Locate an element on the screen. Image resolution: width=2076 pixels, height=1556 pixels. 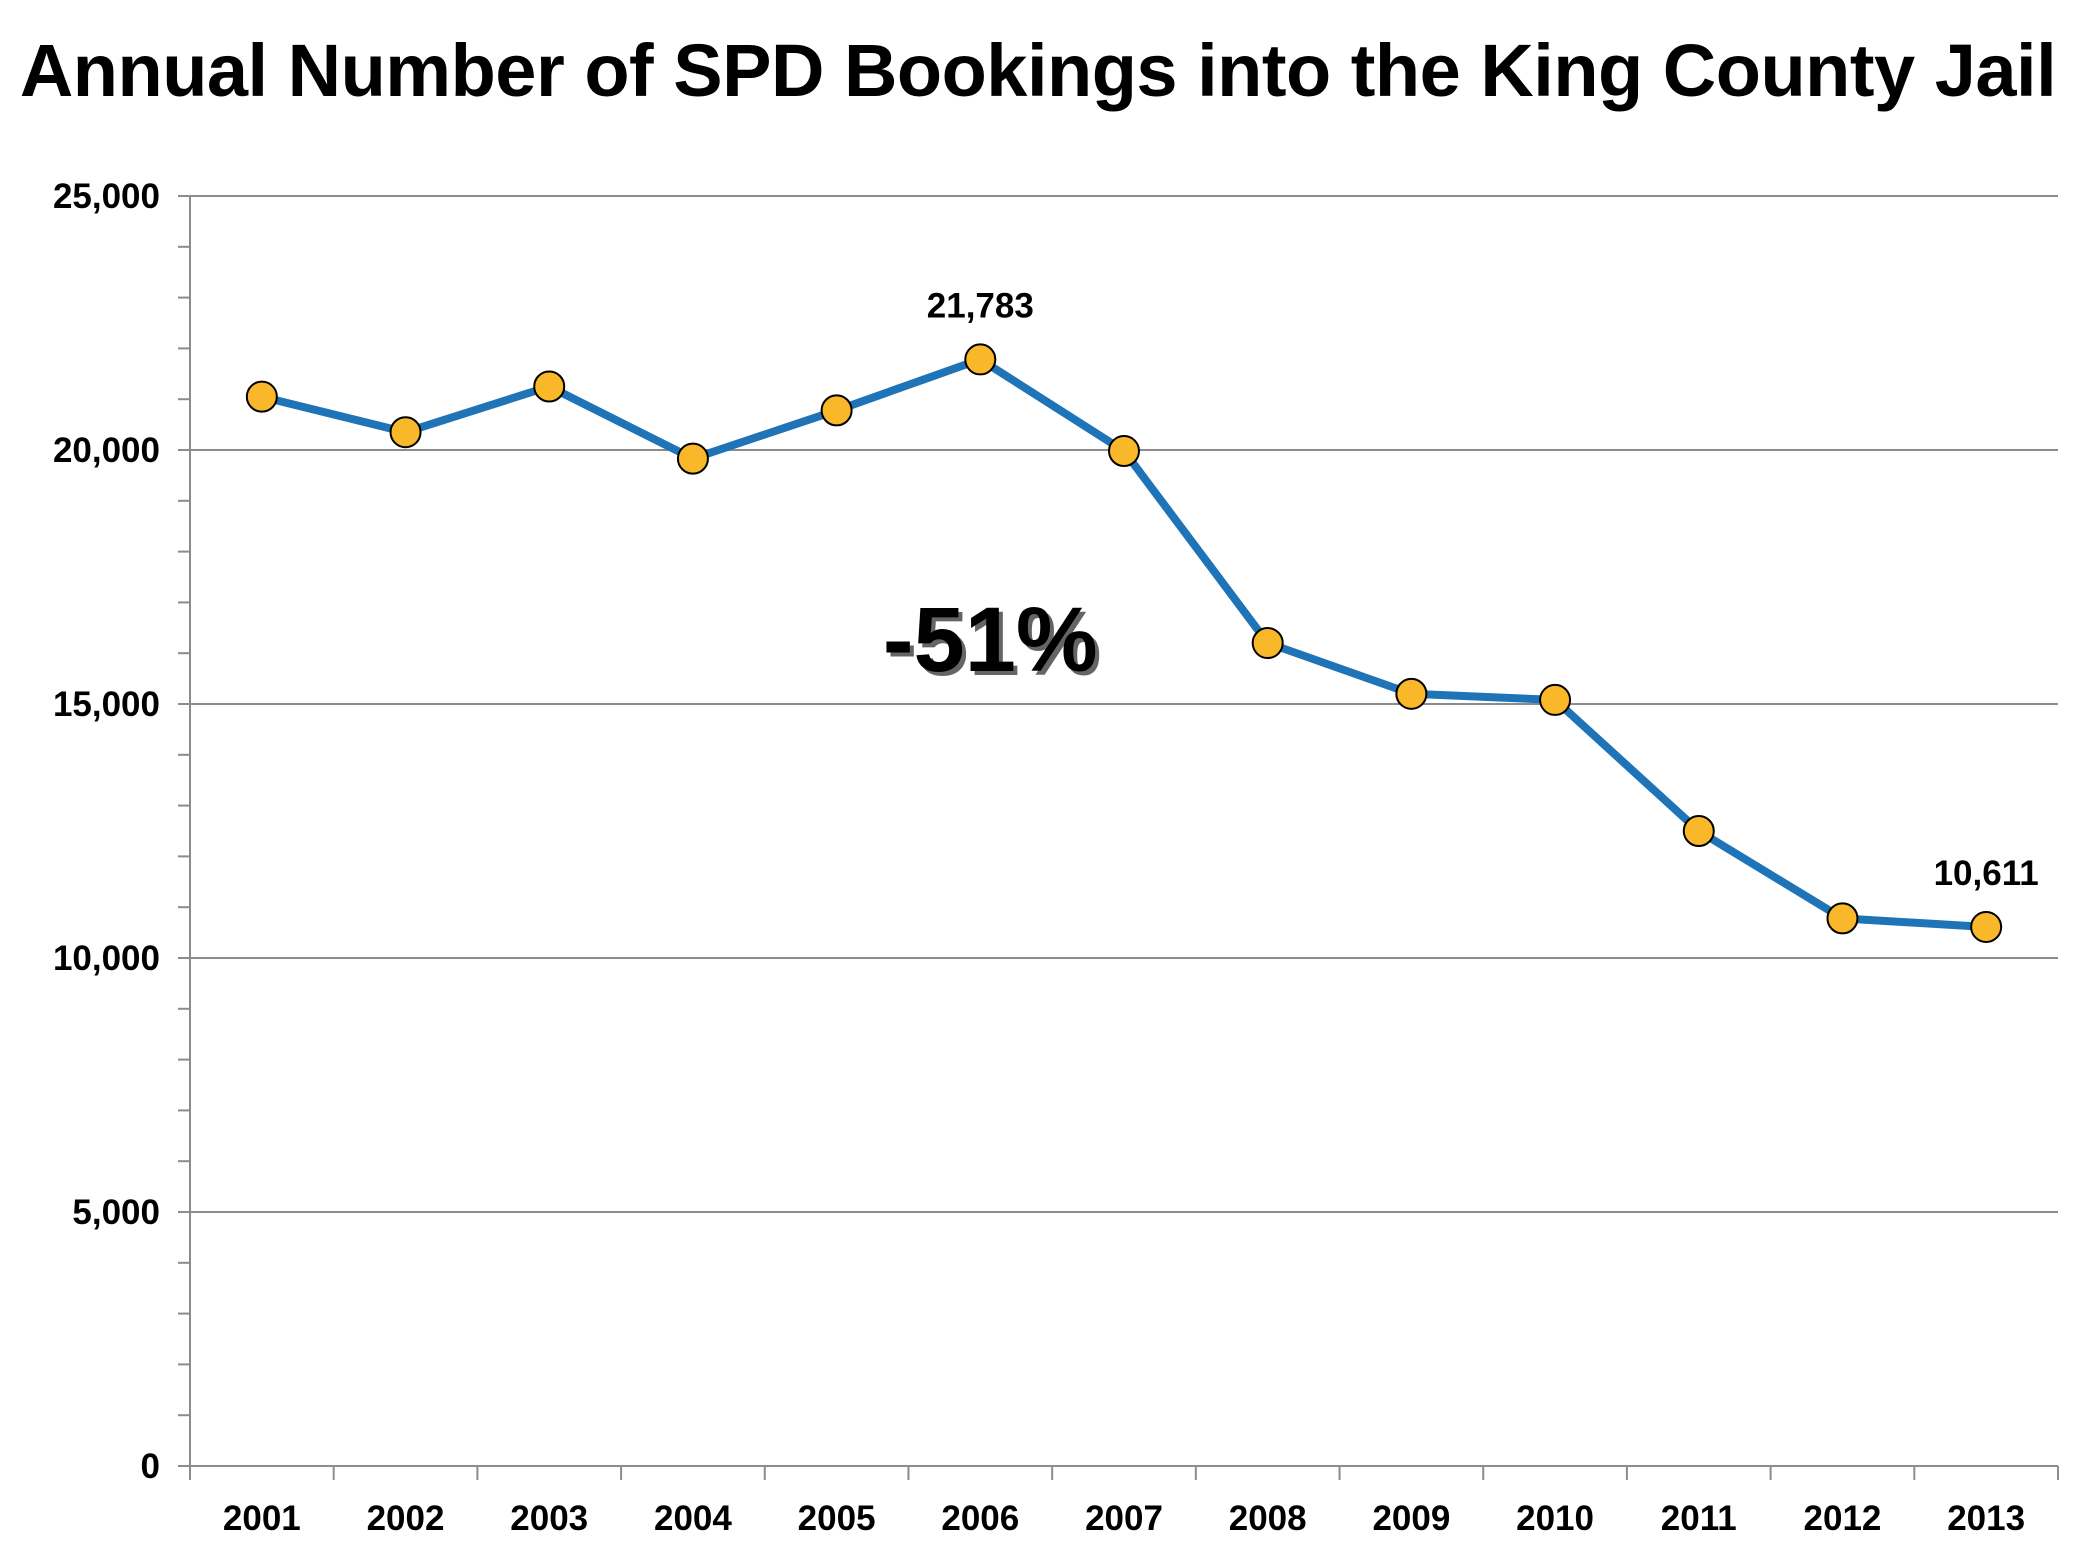
x-tick-label: 2006 is located at coordinates (980, 1518).